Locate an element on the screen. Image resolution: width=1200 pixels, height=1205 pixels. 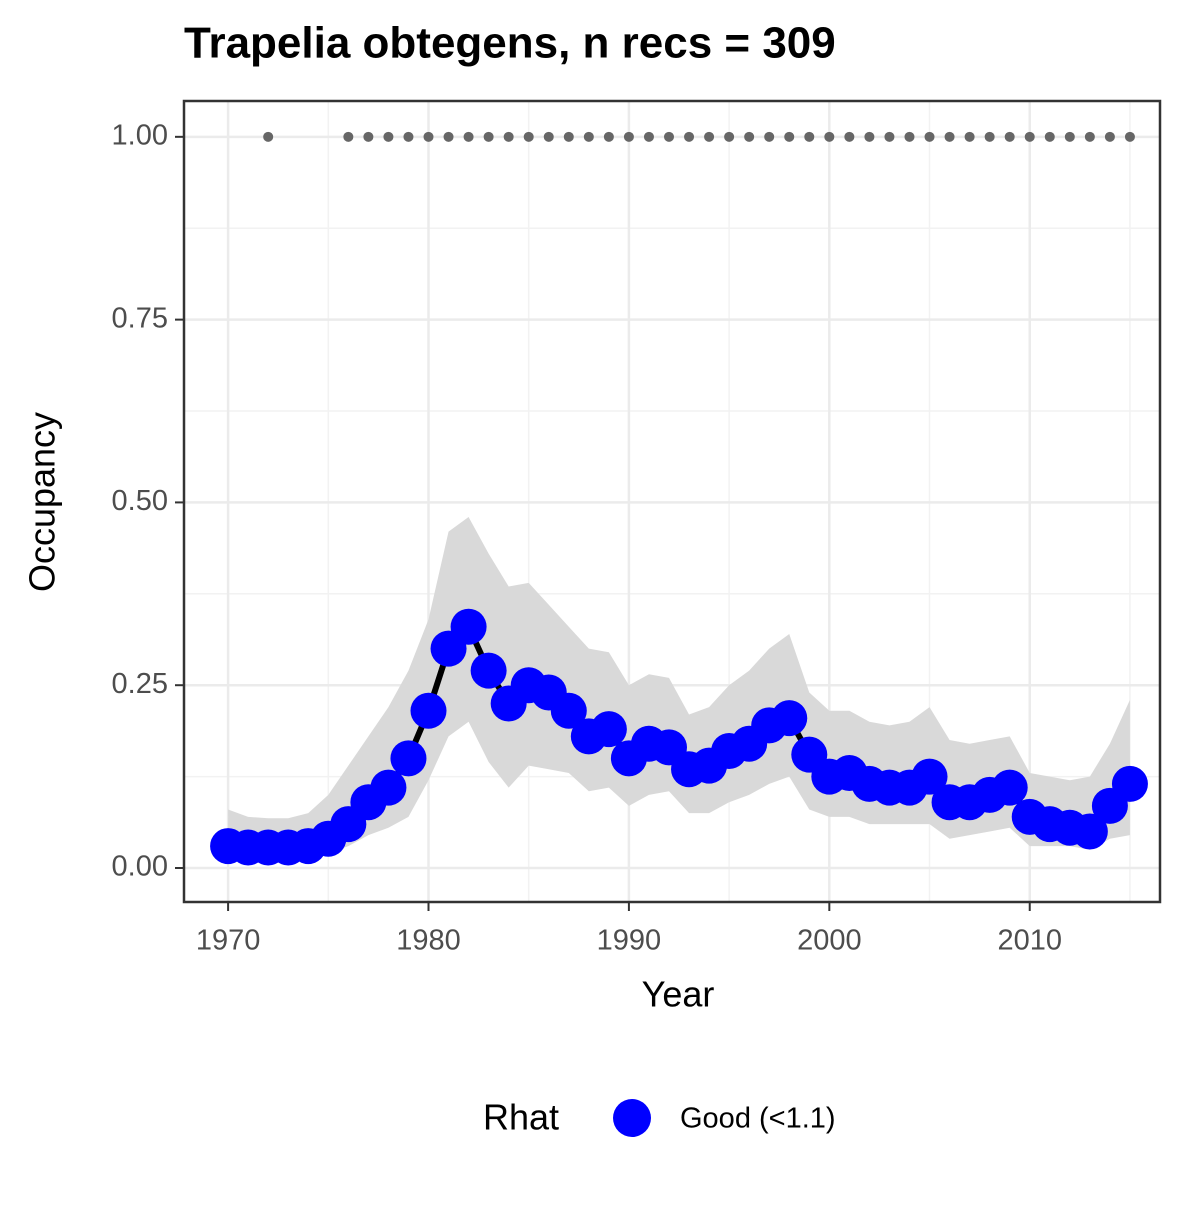
x-tick-label: 1990 is located at coordinates (629, 941).